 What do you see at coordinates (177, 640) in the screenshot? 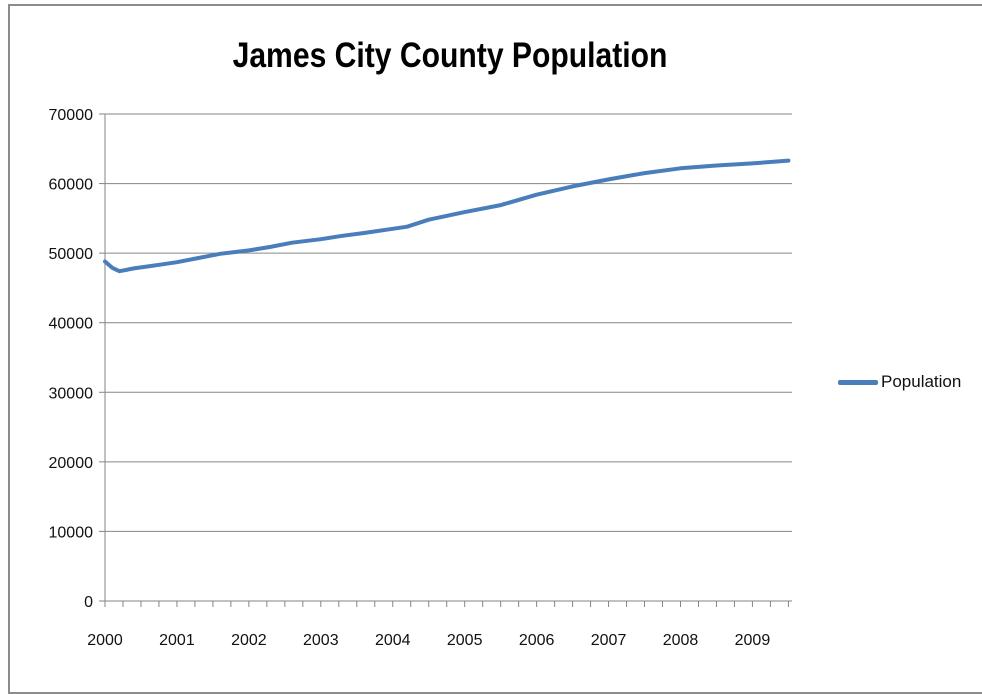
I see `x-tick-label-2001: 2001` at bounding box center [177, 640].